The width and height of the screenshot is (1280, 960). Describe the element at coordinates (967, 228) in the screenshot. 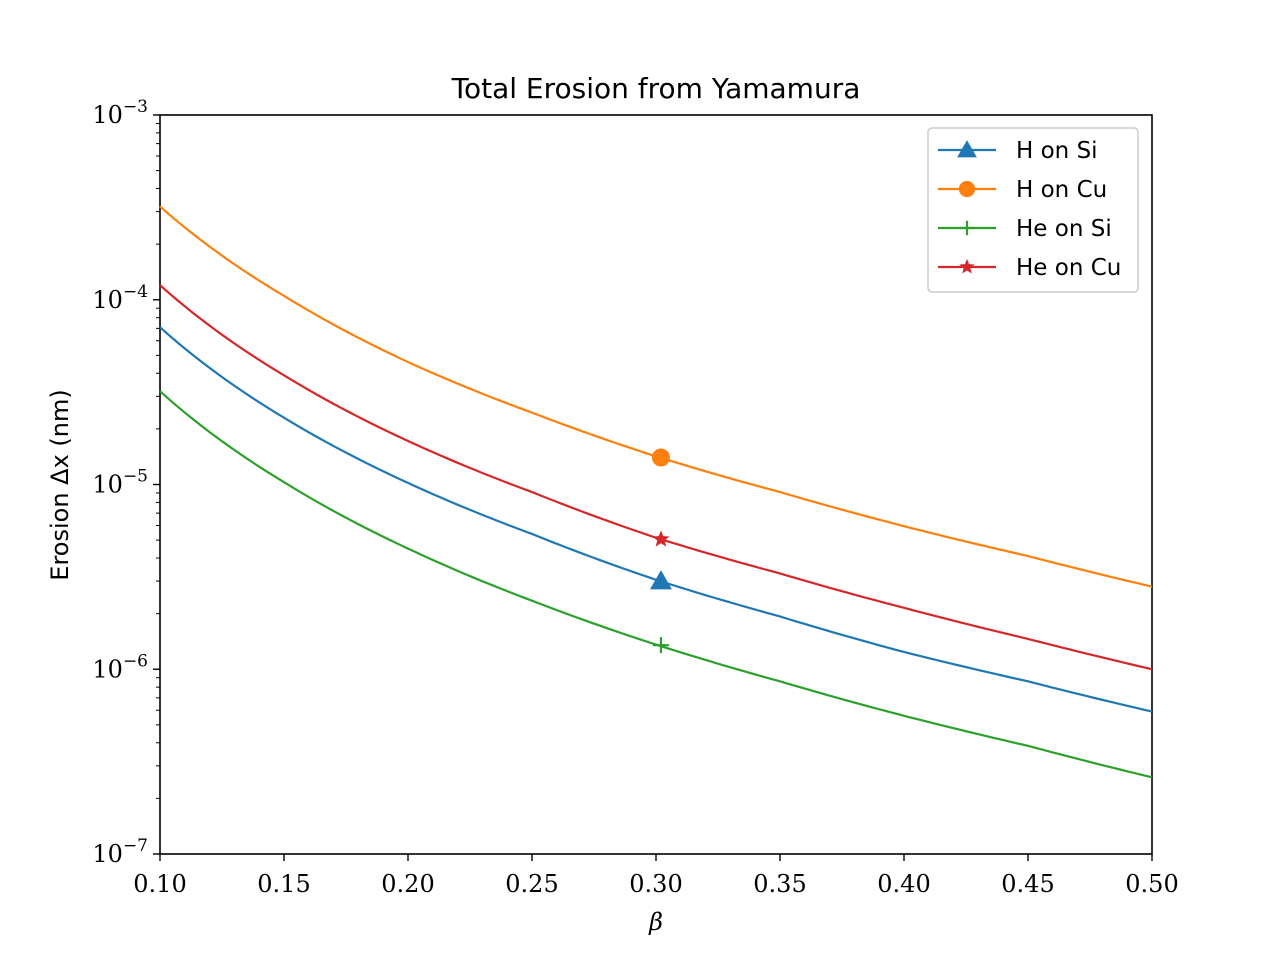

I see `legend-marker-he-on-si` at that location.